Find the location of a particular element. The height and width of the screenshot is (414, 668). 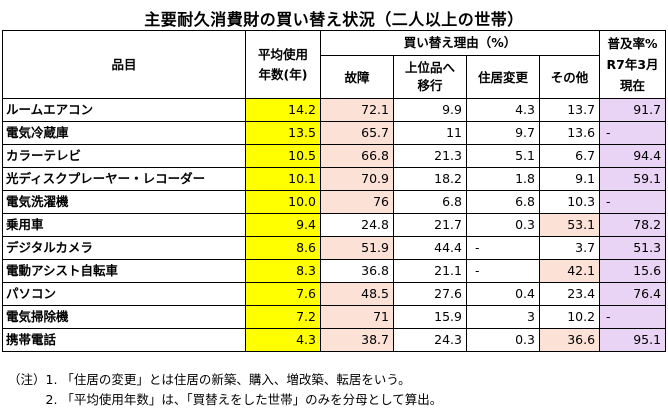

header-move: 住居変更 is located at coordinates (503, 77).